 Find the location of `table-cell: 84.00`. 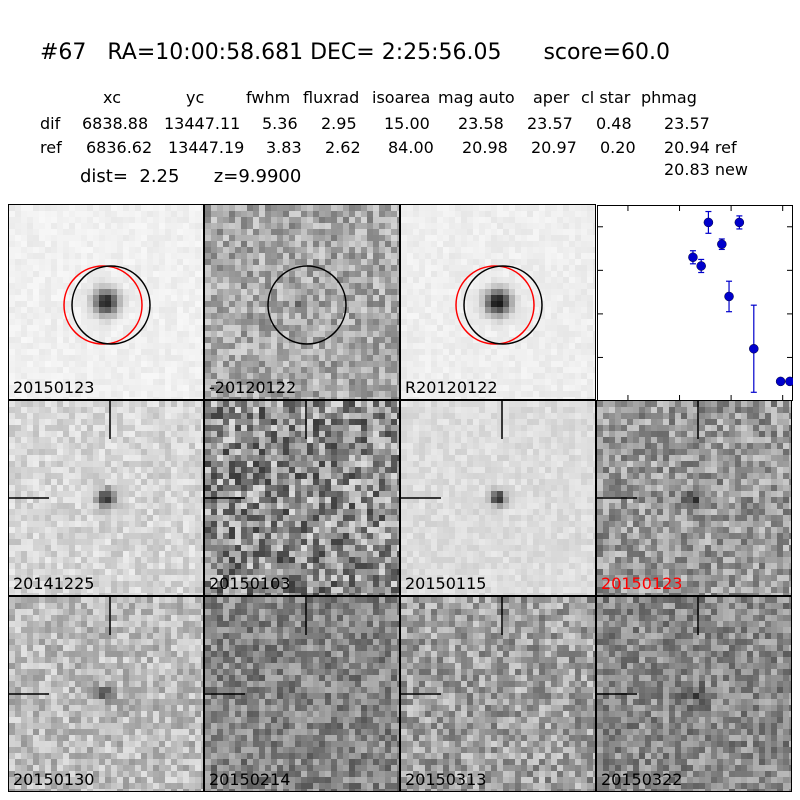

table-cell: 84.00 is located at coordinates (411, 147).